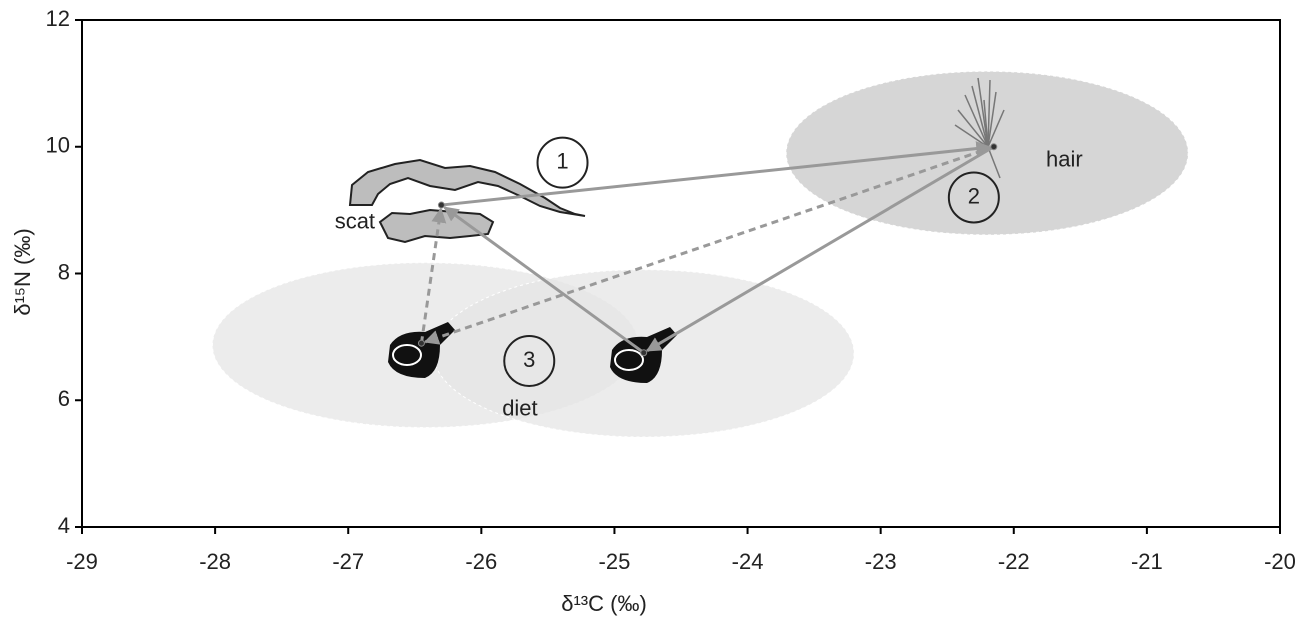  What do you see at coordinates (58, 18) in the screenshot?
I see `y-tick-label: 12` at bounding box center [58, 18].